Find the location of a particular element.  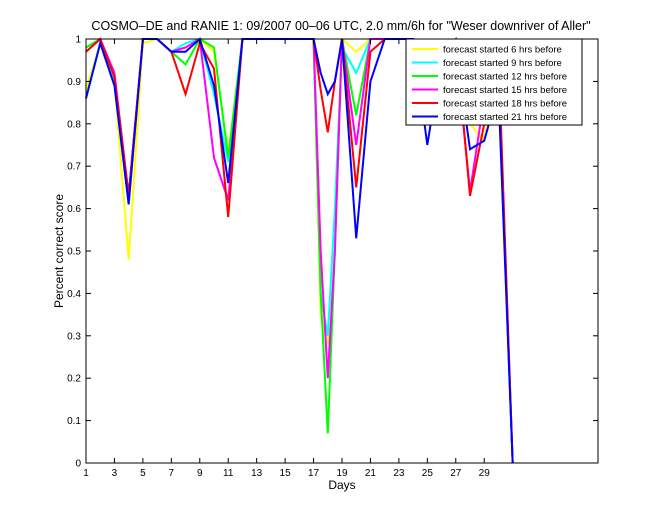

x-axis-label: Days is located at coordinates (341, 485).